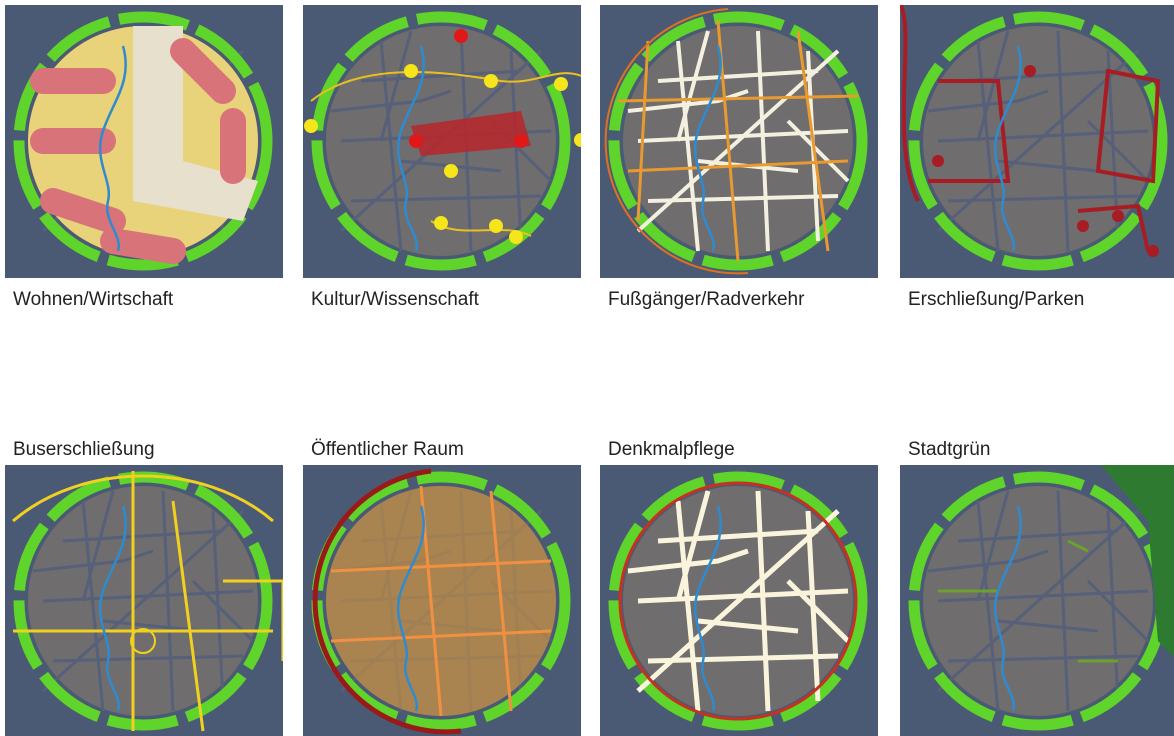 This screenshot has width=1174, height=736. Describe the element at coordinates (84, 449) in the screenshot. I see `panel-label: Buserschließung` at that location.